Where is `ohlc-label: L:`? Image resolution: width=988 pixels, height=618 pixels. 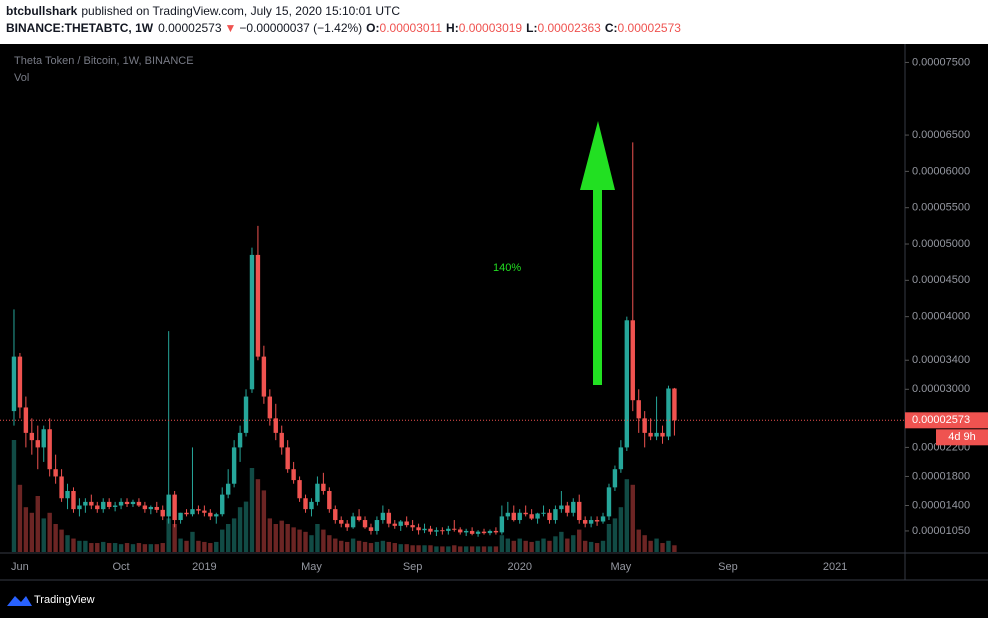
ohlc-label: L: is located at coordinates (531, 28).